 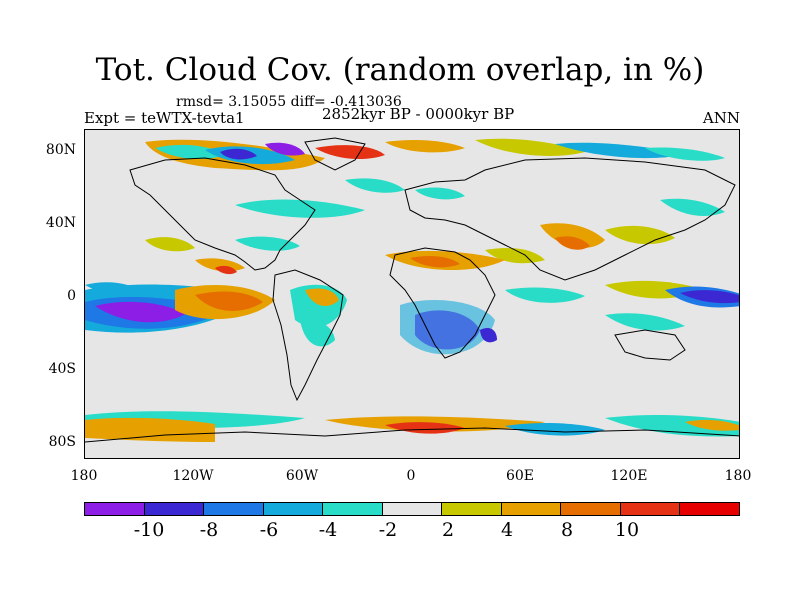 What do you see at coordinates (62, 442) in the screenshot?
I see `lat-label: 80S` at bounding box center [62, 442].